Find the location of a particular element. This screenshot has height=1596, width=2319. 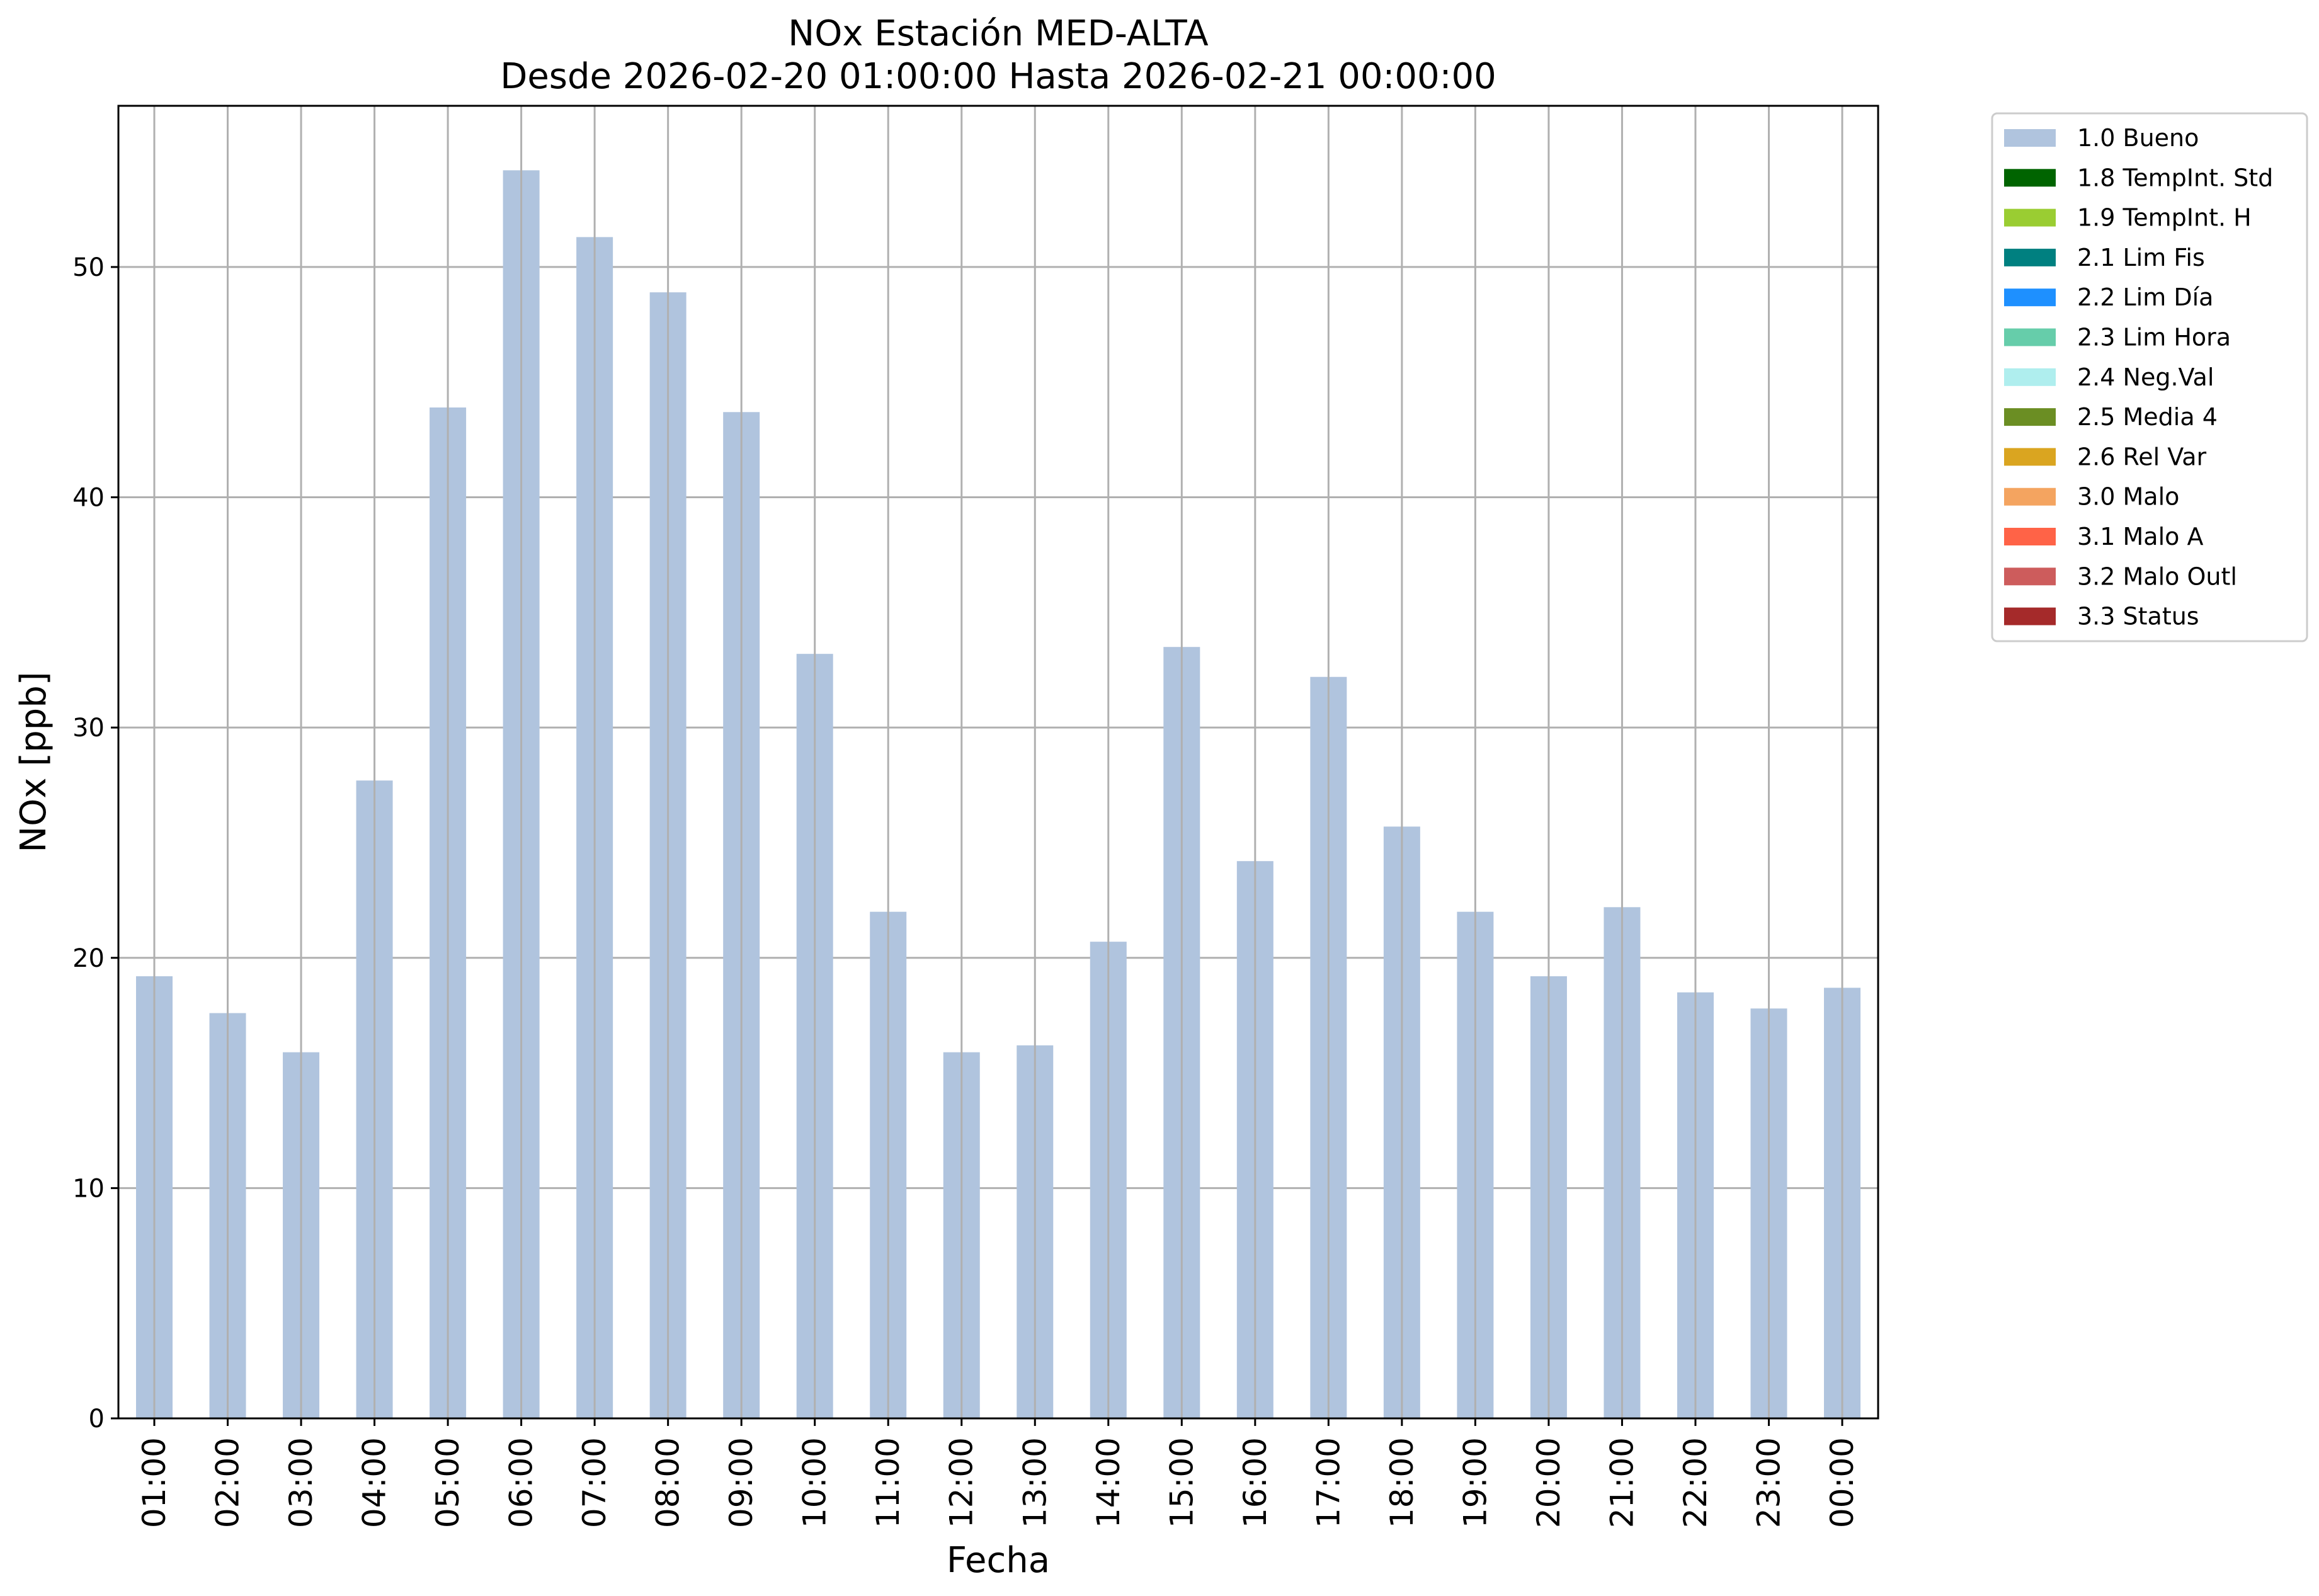

chart-title: NOx Estación MED-ALTA is located at coordinates (998, 33).